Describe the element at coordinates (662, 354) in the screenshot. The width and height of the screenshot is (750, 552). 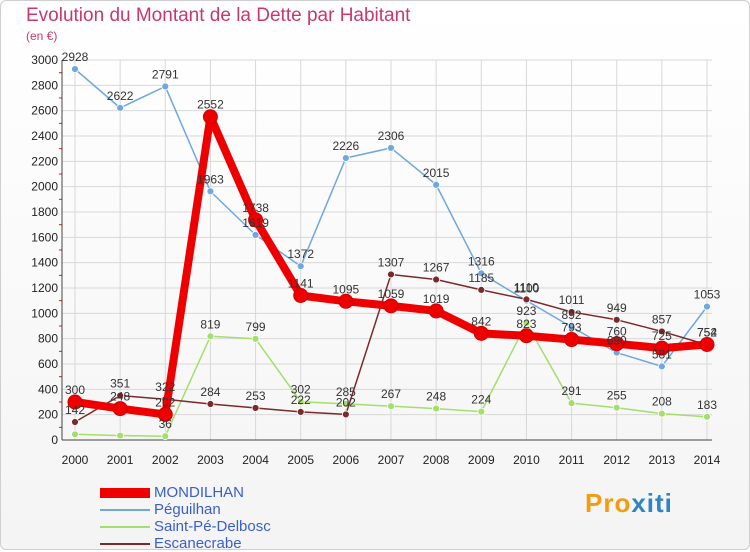
I see `data-label: 581` at that location.